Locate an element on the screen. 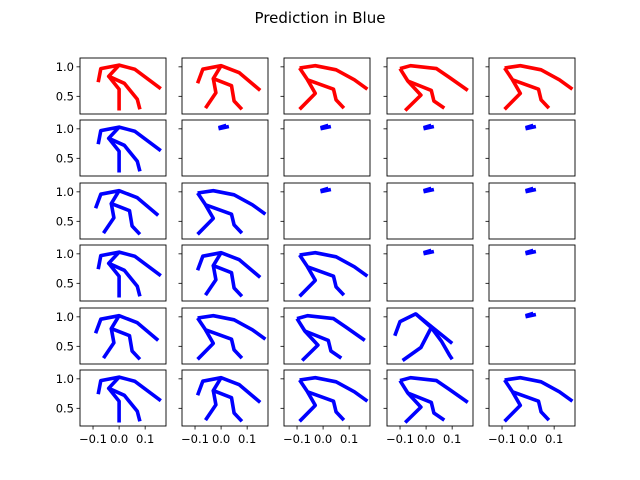 Image resolution: width=640 pixels, height=480 pixels. subplot-r5-c3: −0.1 0.0 0.1 is located at coordinates (428, 407).